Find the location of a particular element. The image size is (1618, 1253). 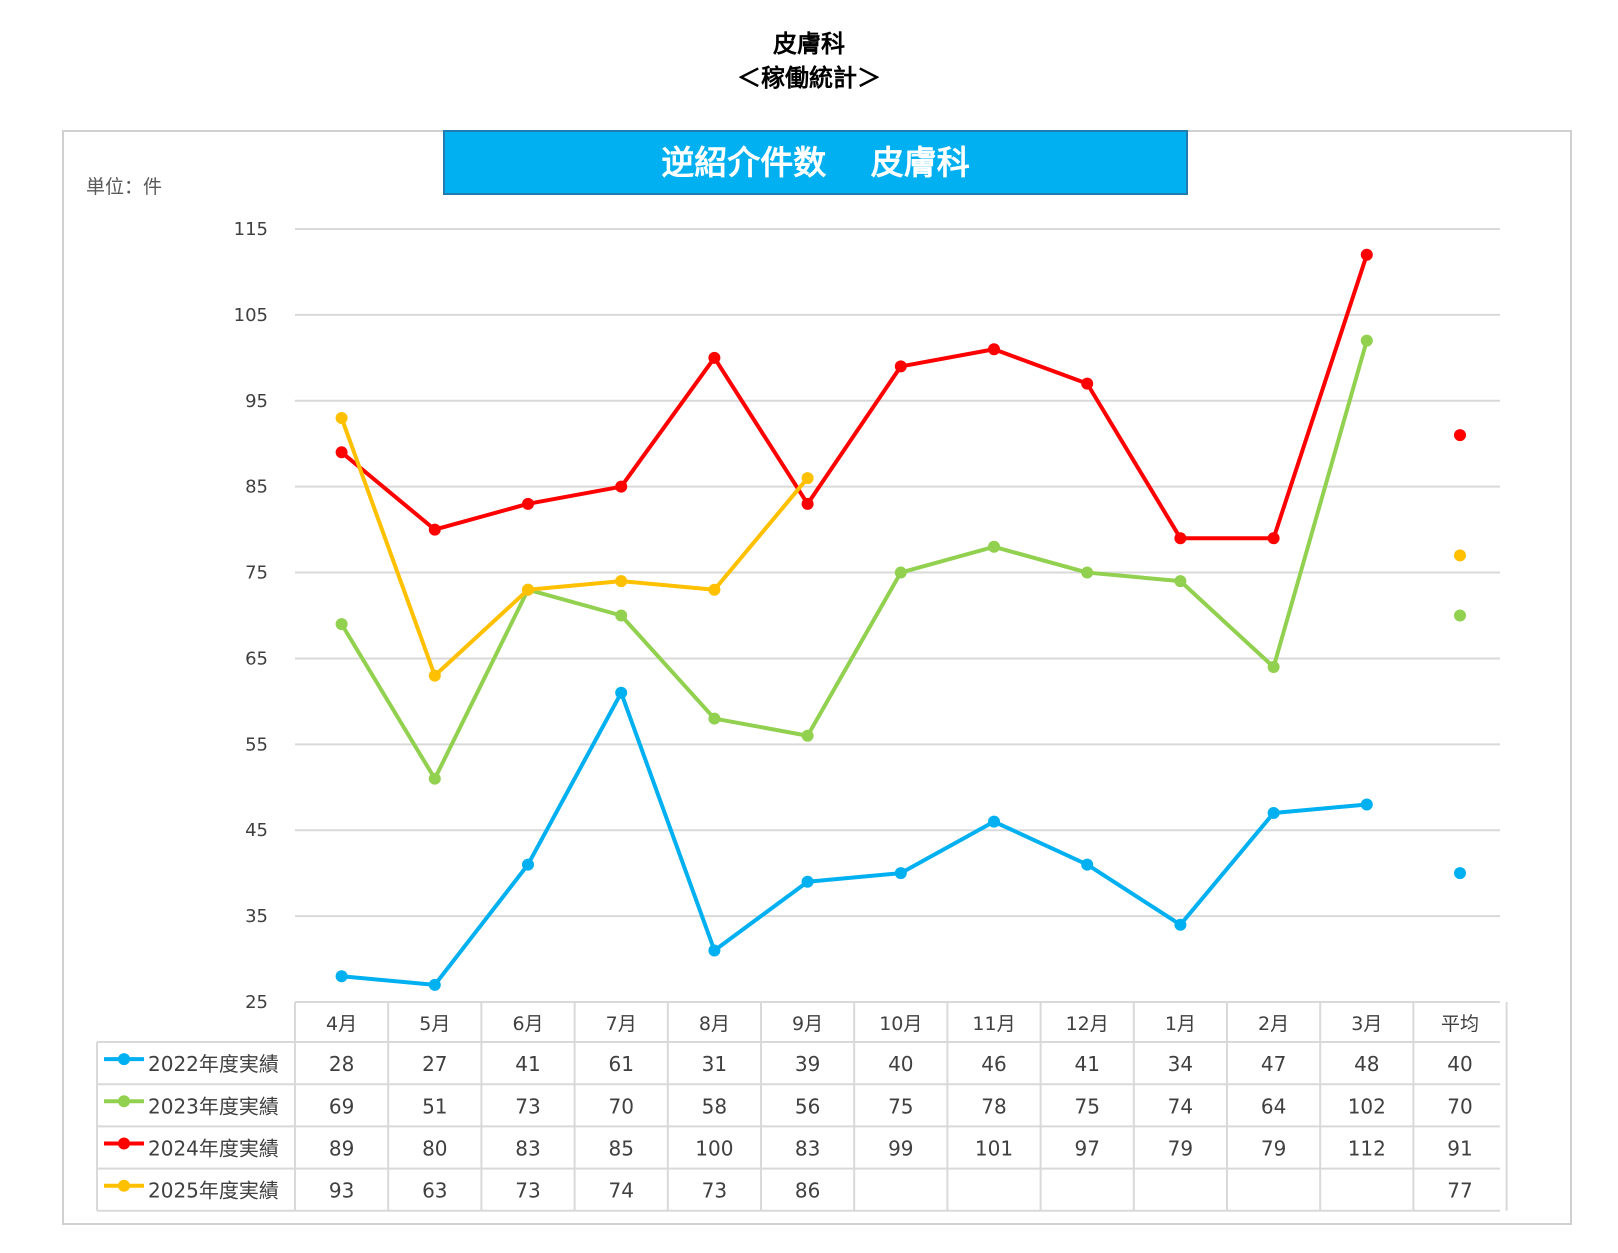

x-tick-label: 4月 is located at coordinates (341, 1024).